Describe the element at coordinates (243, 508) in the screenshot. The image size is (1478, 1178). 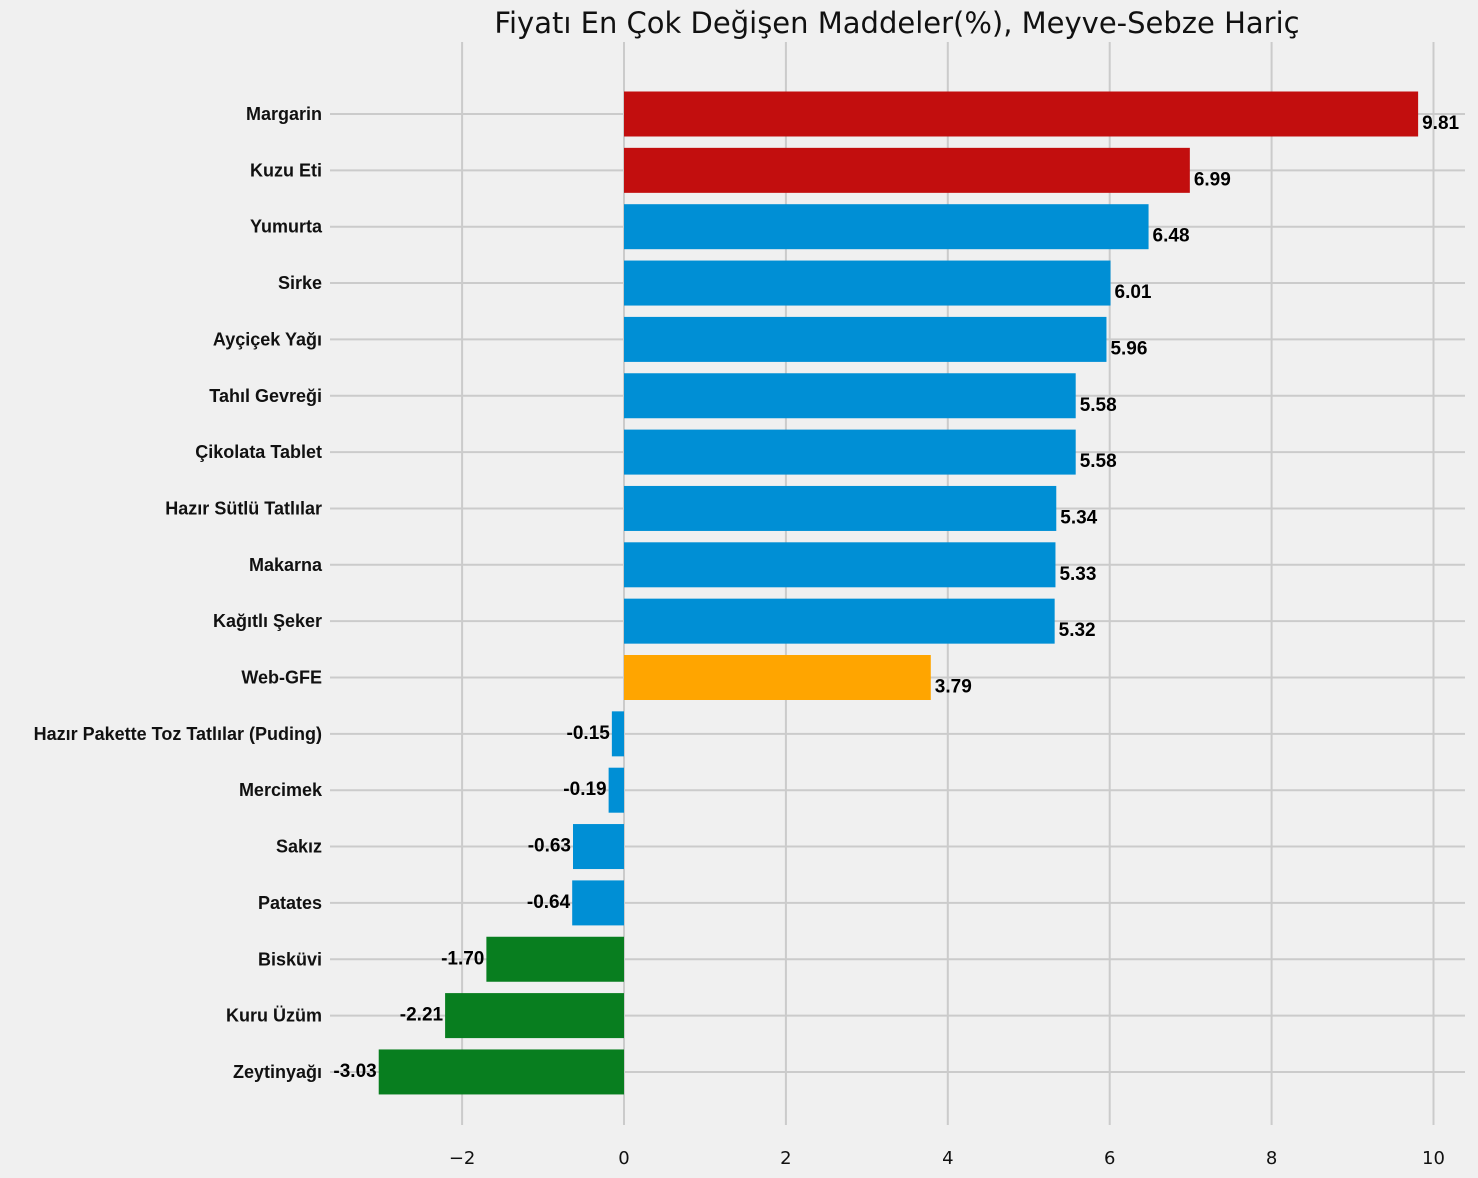
I see `category-label: Hazır Sütlü Tatlılar` at that location.